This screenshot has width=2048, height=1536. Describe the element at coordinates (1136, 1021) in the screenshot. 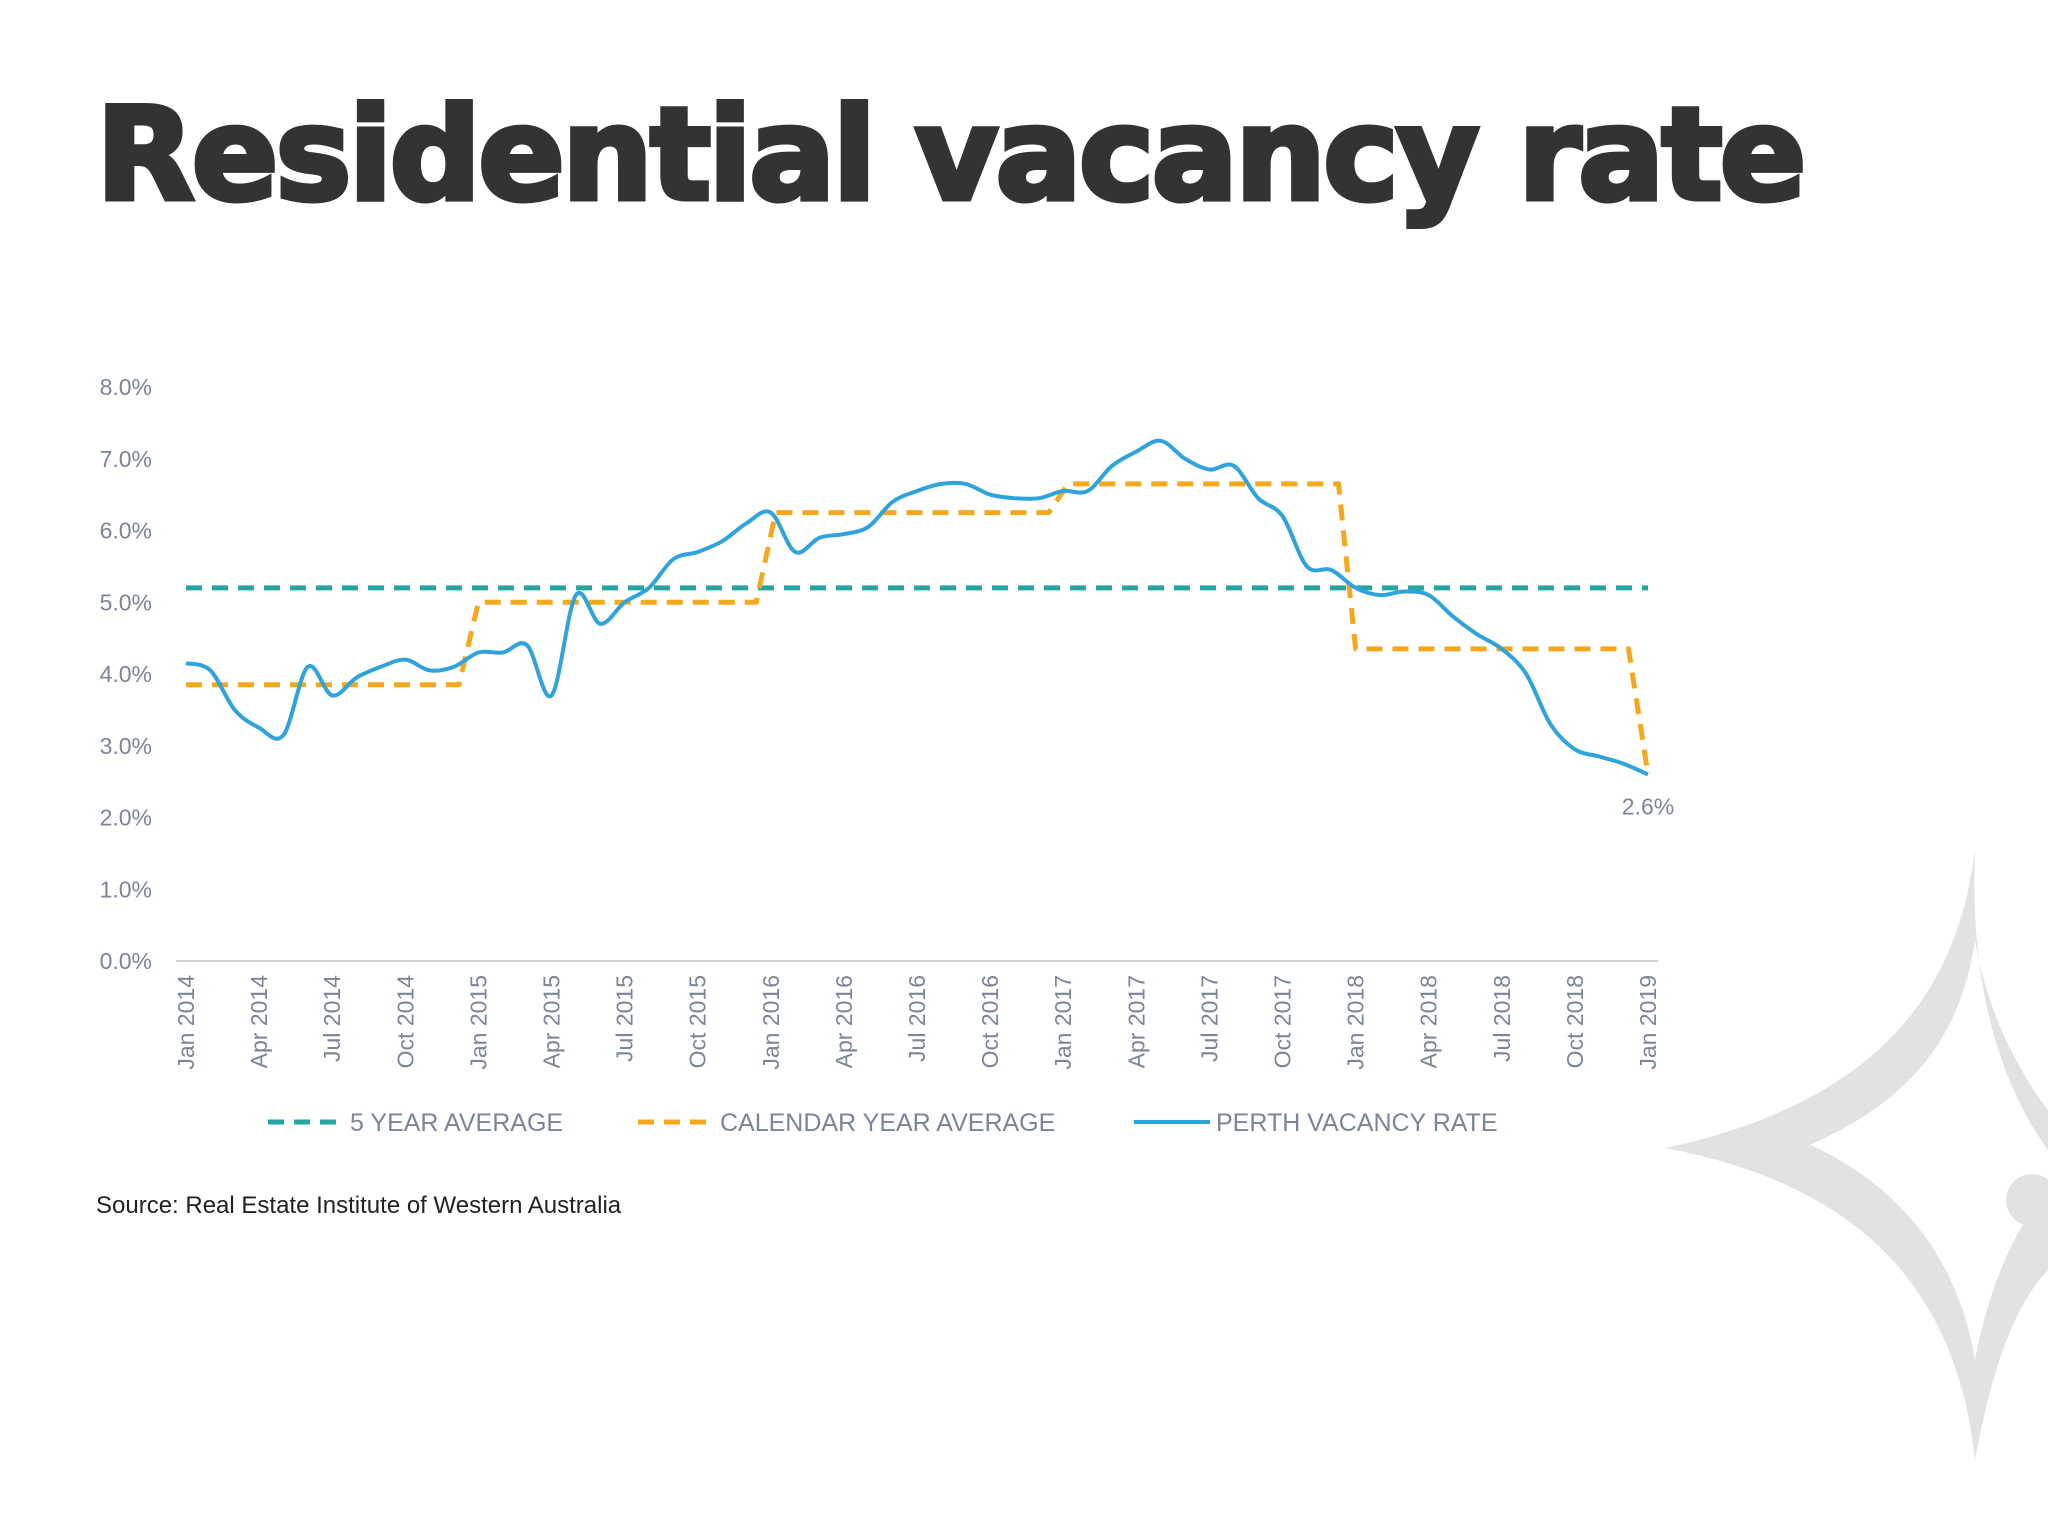

I see `x-tick-label: Apr 2017` at that location.